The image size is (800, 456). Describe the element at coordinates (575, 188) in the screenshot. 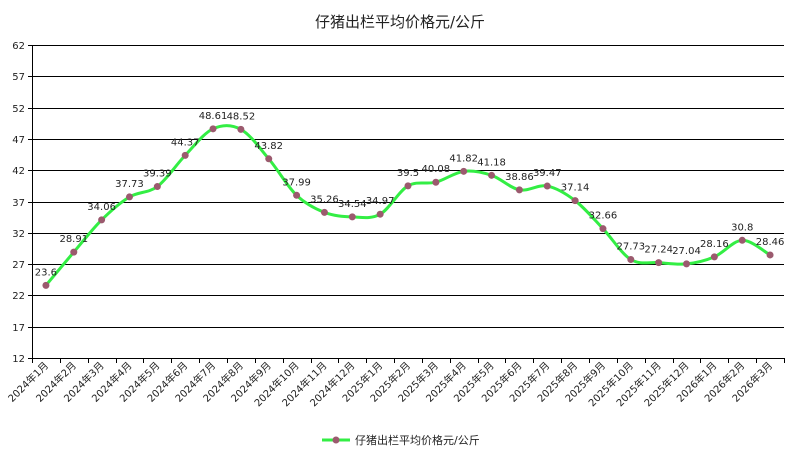

I see `data-label: 37.14` at that location.